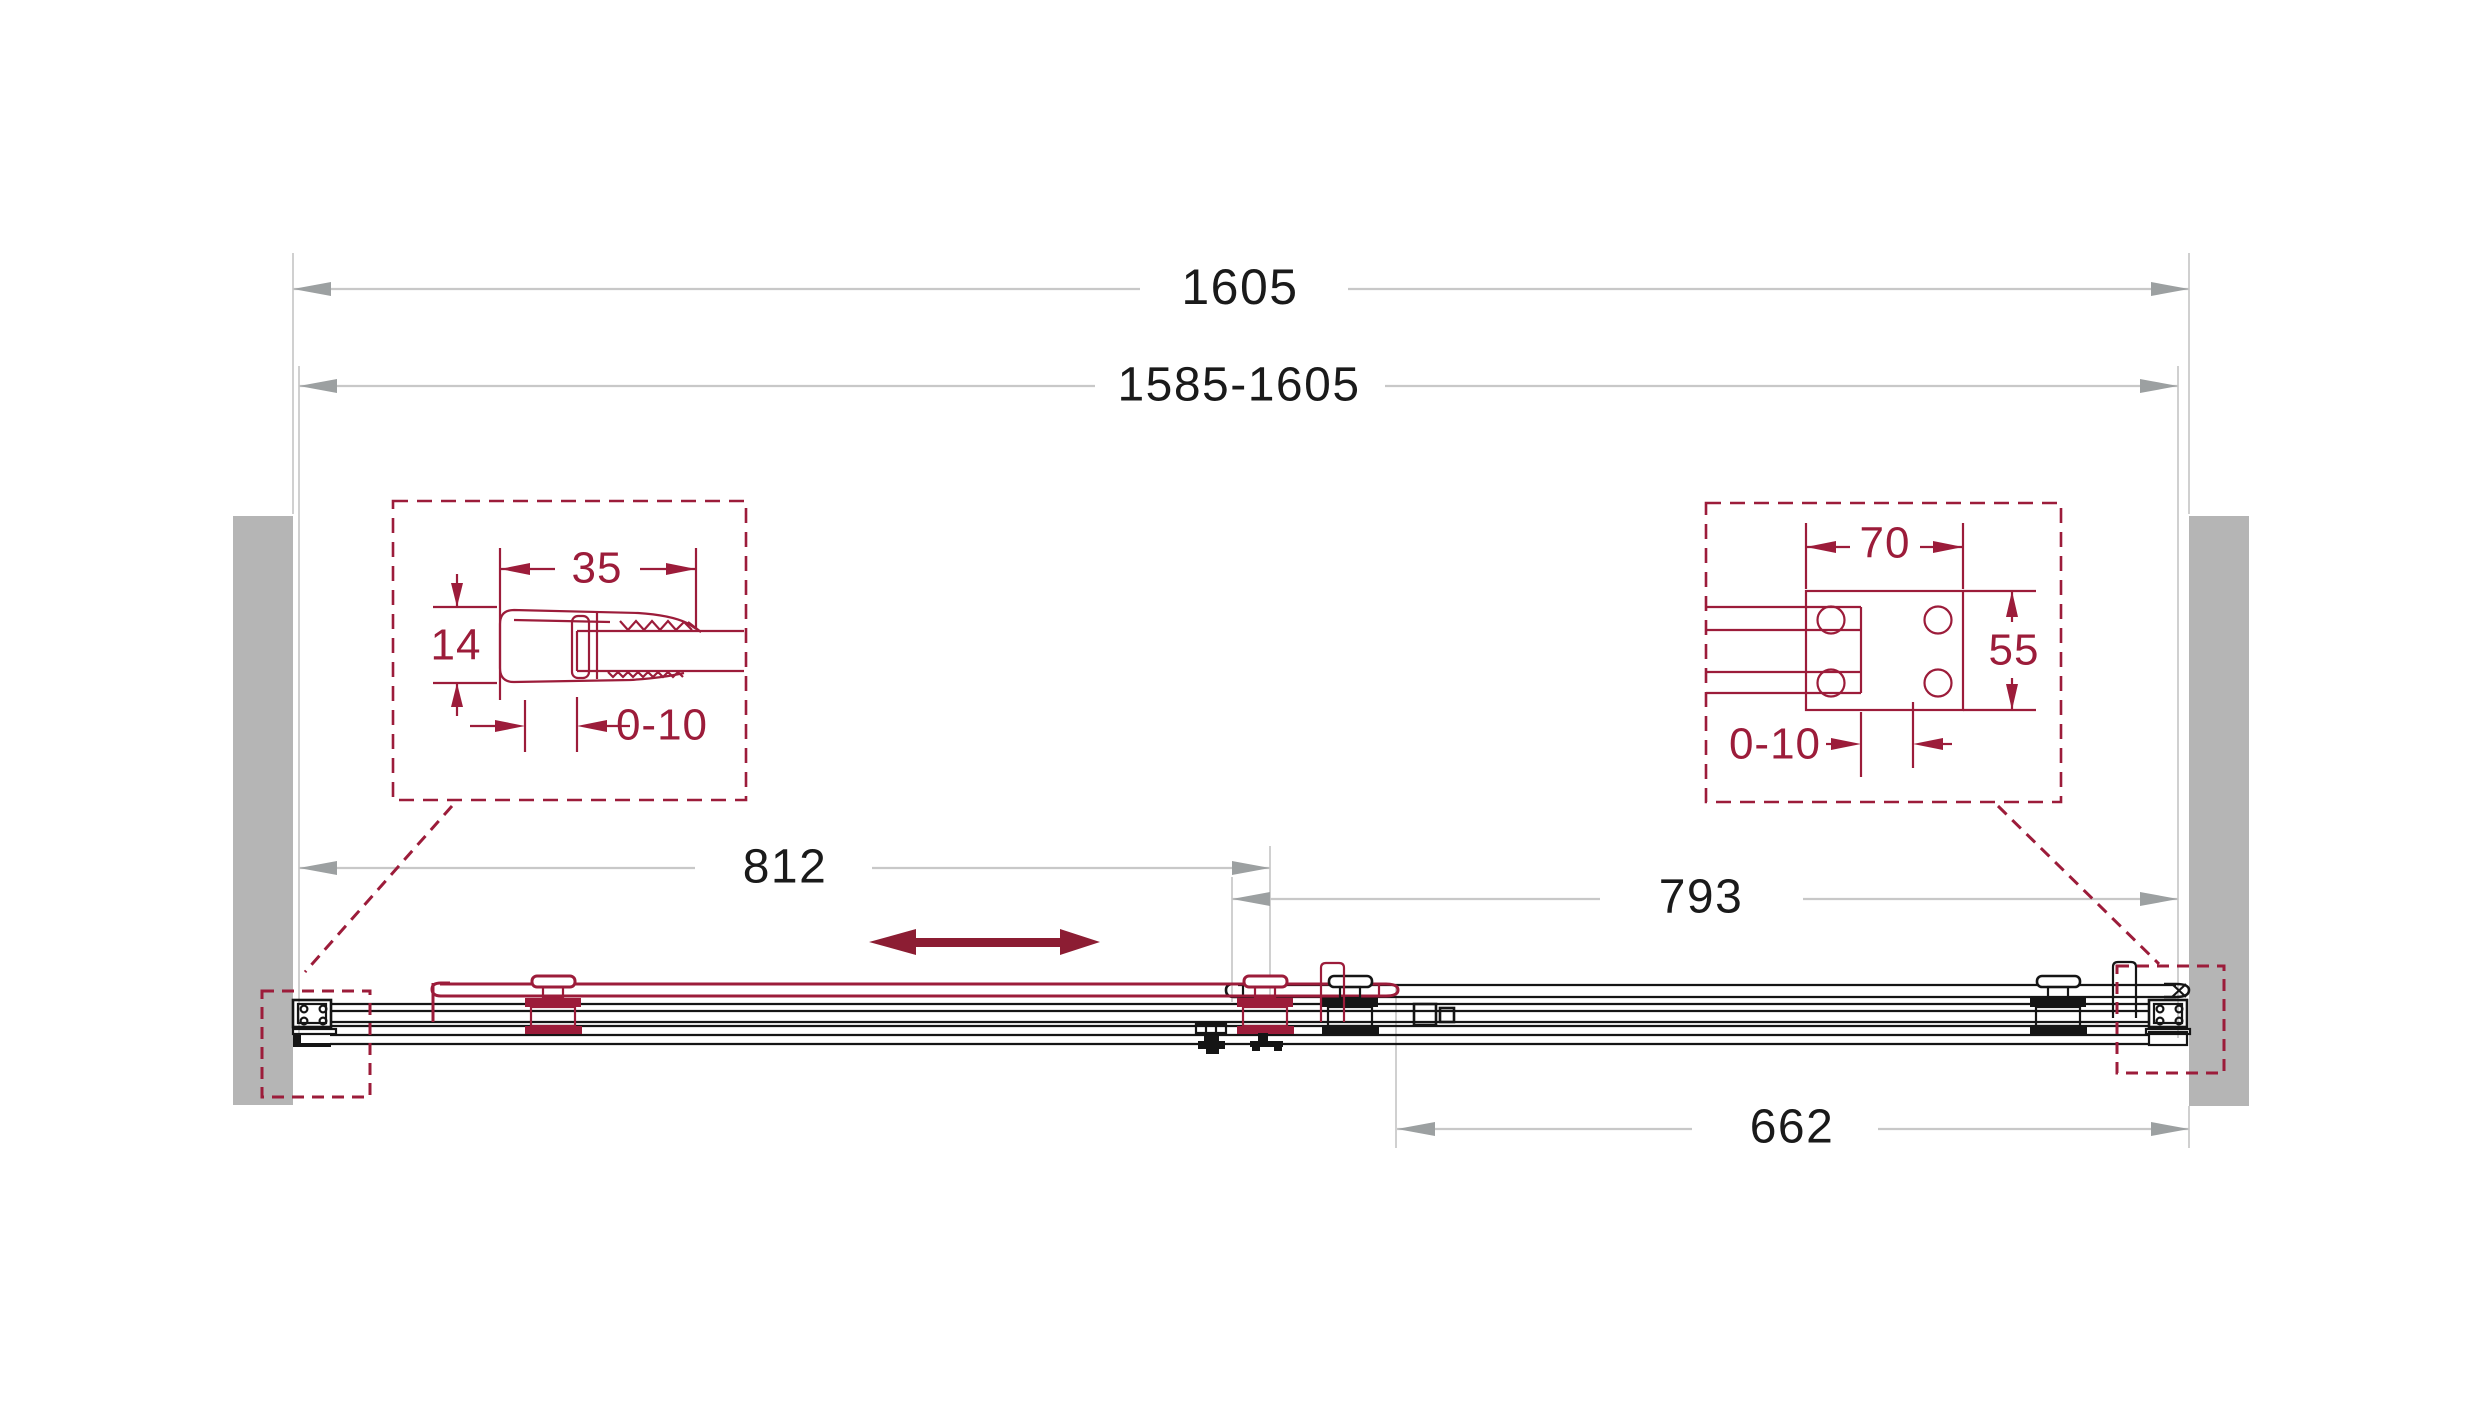 This screenshot has width=2481, height=1418. I want to click on dim-overall-width: 1605, so click(1241, 287).